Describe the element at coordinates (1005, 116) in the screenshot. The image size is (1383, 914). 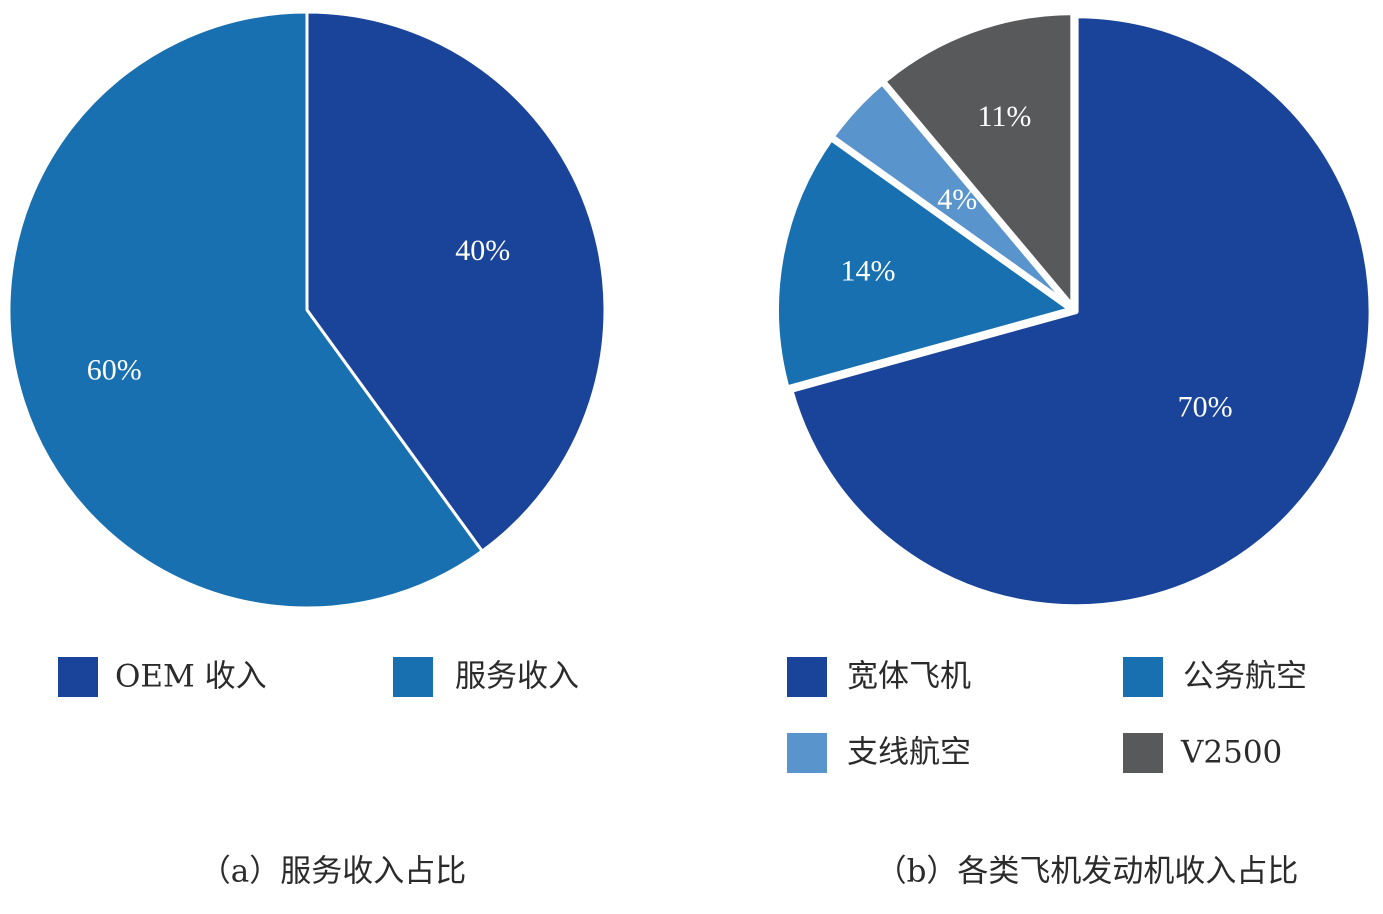
I see `slice-label-v2500: 11%` at that location.